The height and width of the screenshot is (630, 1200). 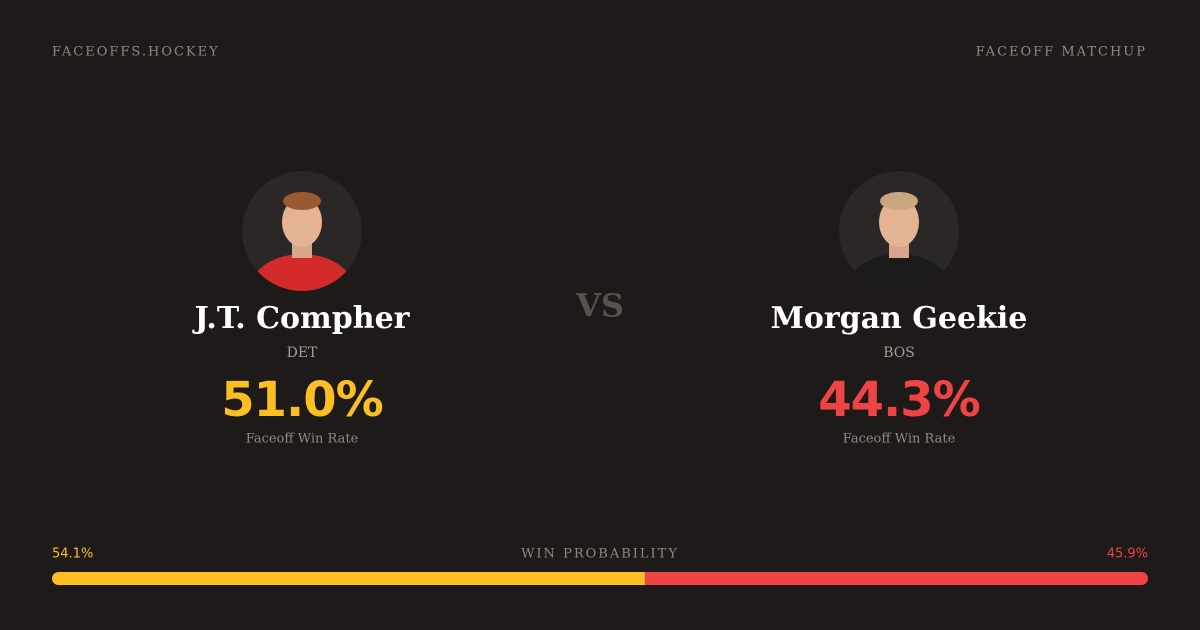 I want to click on faceoff-rate: 44.3%, so click(x=899, y=400).